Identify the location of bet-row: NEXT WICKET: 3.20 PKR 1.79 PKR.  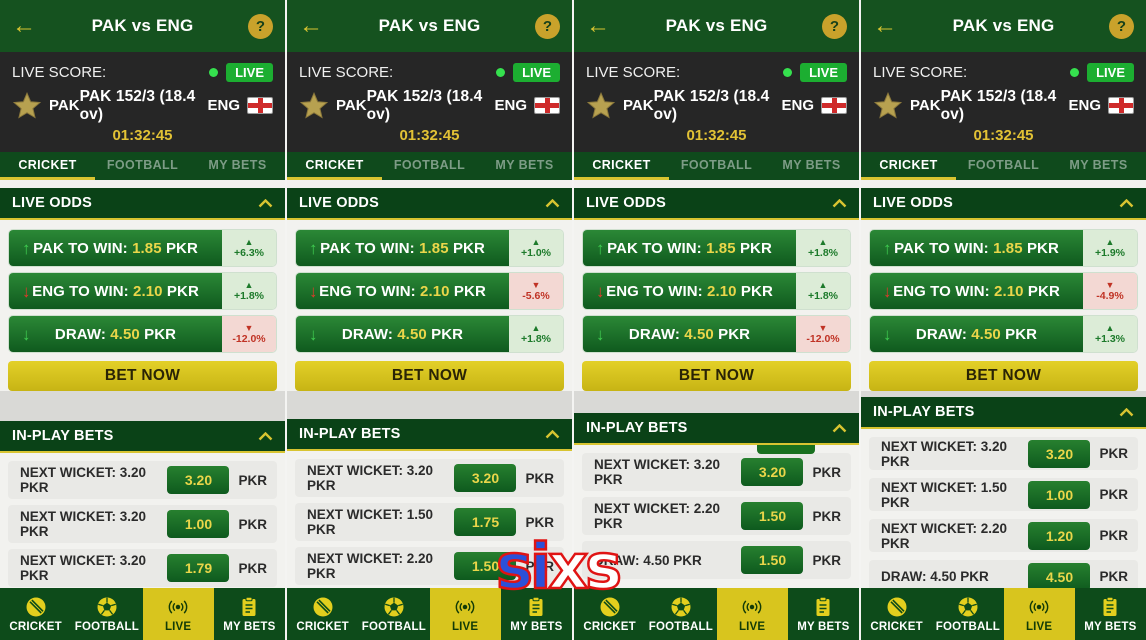
(142, 568).